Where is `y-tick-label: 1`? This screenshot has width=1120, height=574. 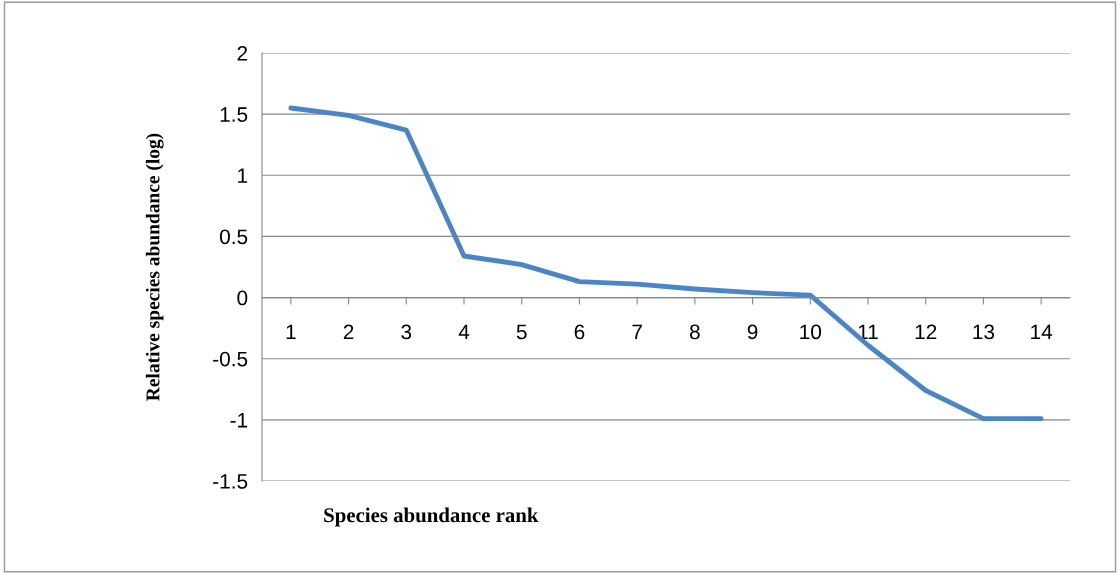 y-tick-label: 1 is located at coordinates (243, 175).